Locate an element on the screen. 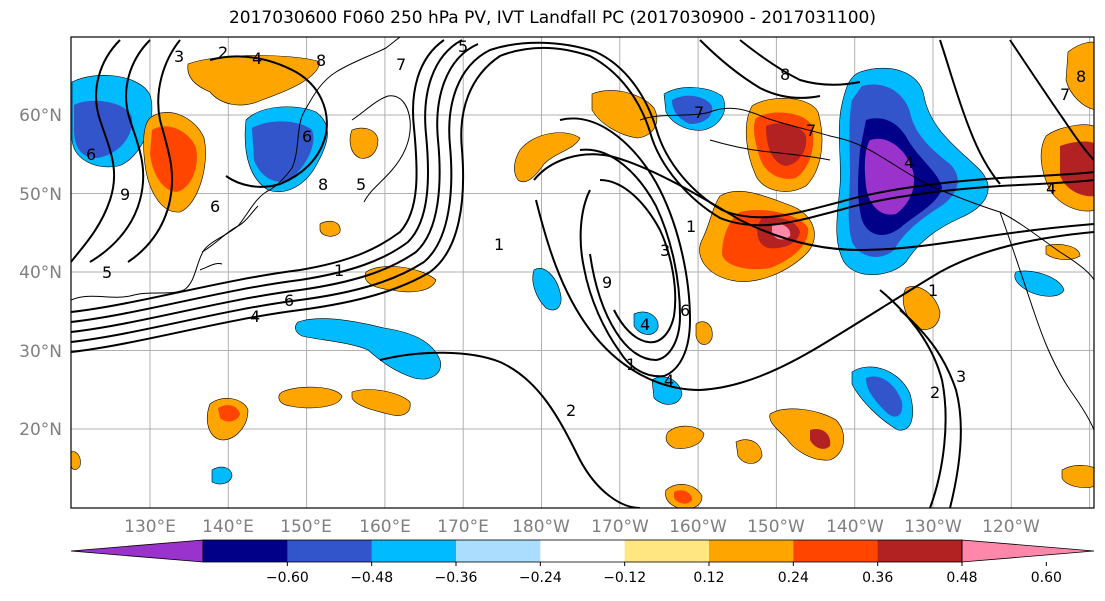  clabel-8: 8 is located at coordinates (323, 184).